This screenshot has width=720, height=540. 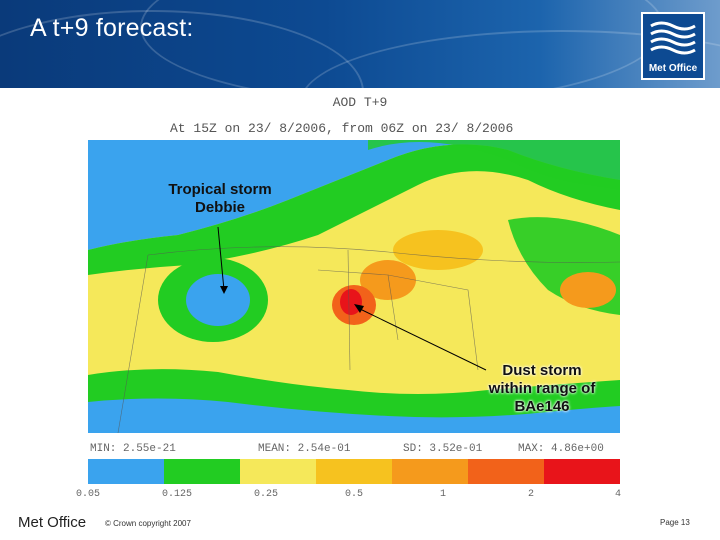 I want to click on color-scale-ticks: 0.05 0.125 0.25 0.5 1 2 4, so click(x=360, y=495).